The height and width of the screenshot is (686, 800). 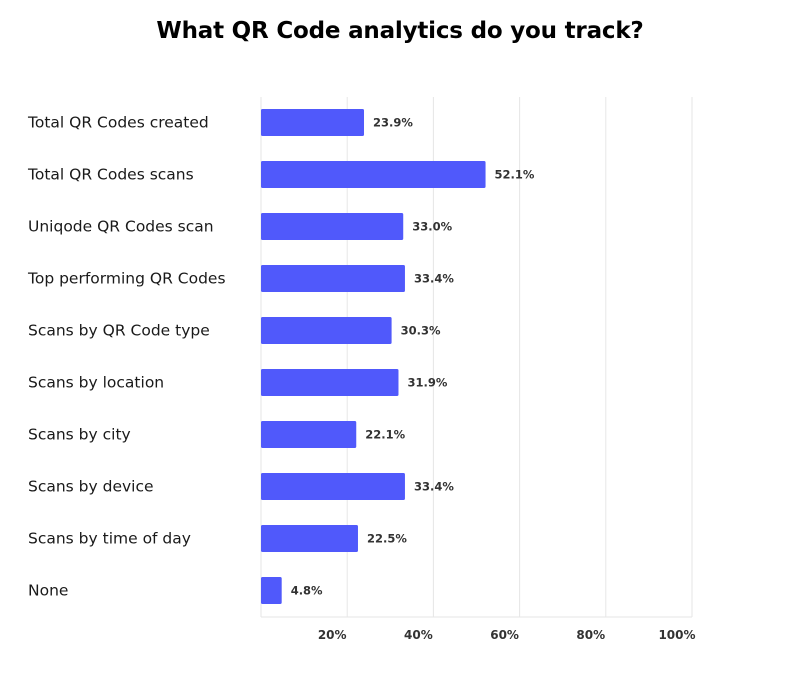 What do you see at coordinates (478, 629) in the screenshot?
I see `x-axis: 20% 40% 60% 80% 100%` at bounding box center [478, 629].